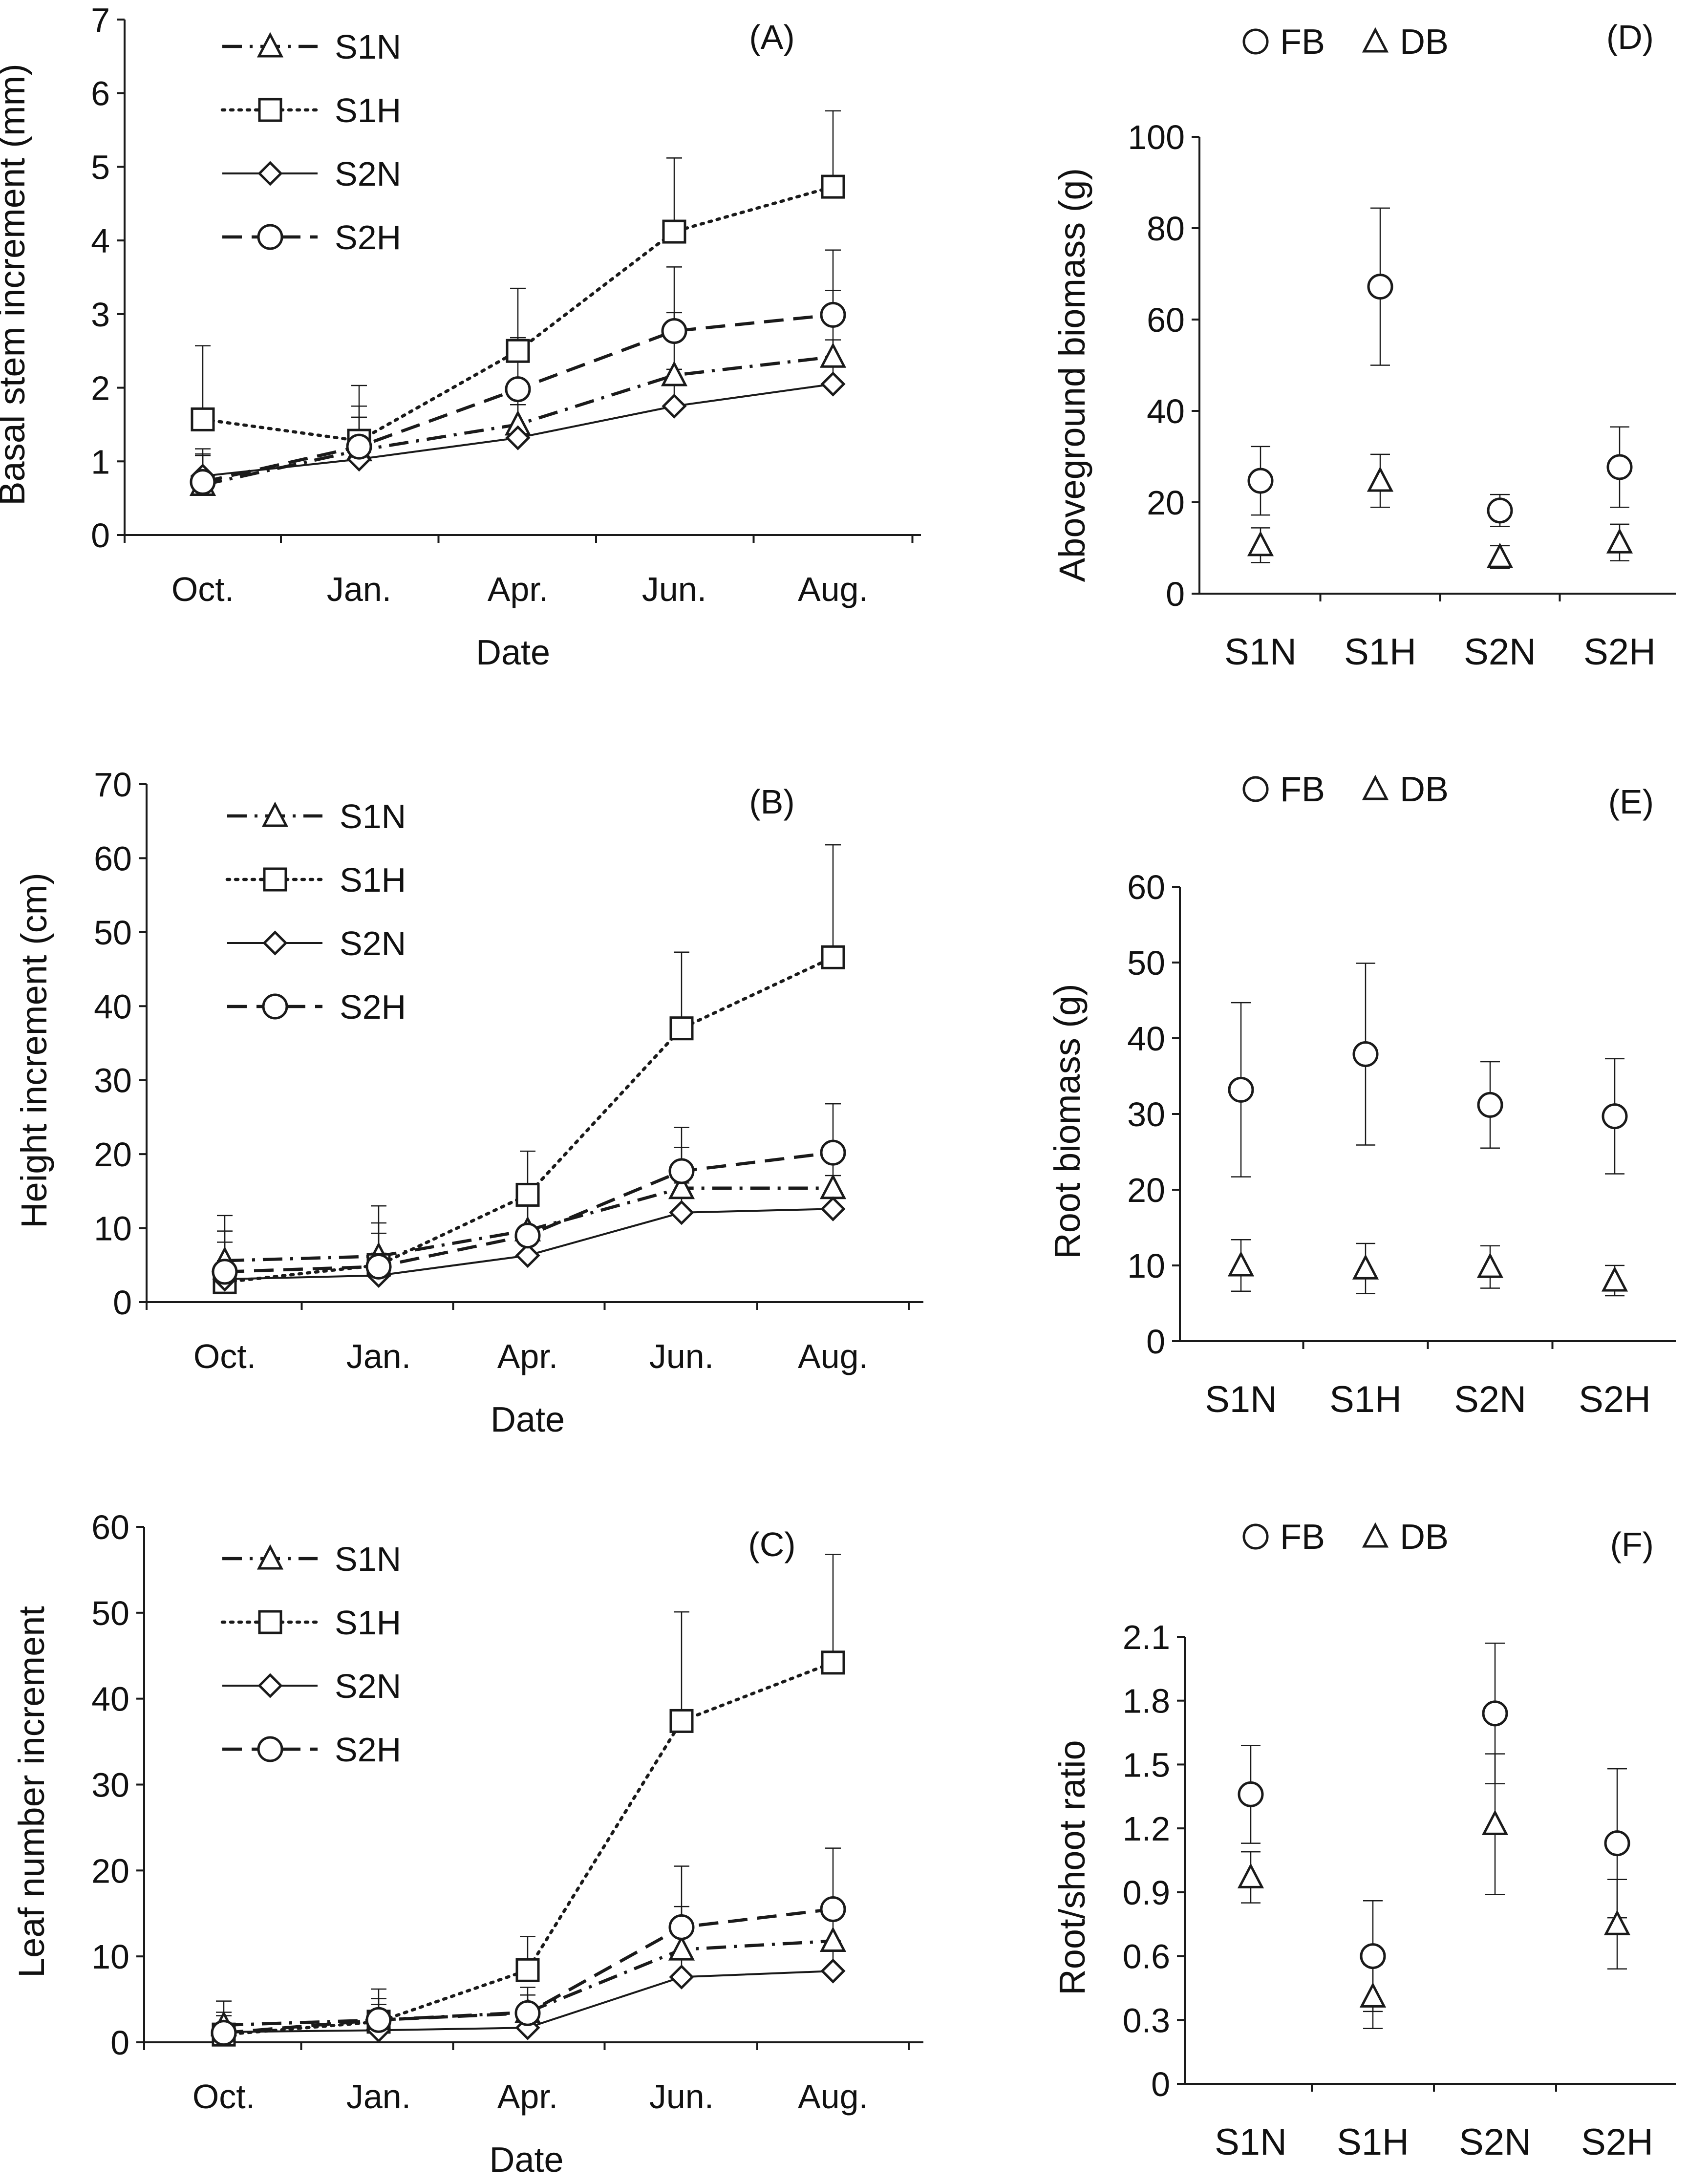  Describe the element at coordinates (1146, 1765) in the screenshot. I see `y-tick-label: 1.5` at that location.